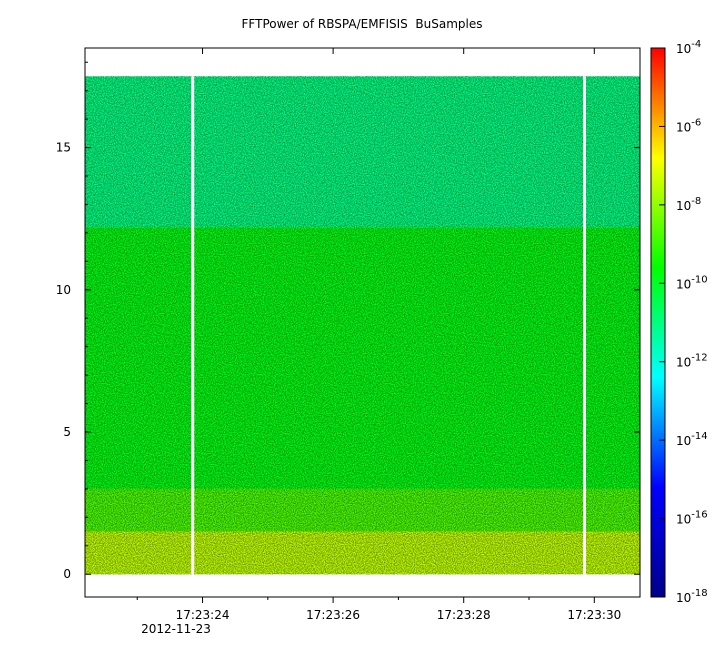 This screenshot has height=656, width=724. What do you see at coordinates (67, 432) in the screenshot?
I see `y-tick-label: 5` at bounding box center [67, 432].